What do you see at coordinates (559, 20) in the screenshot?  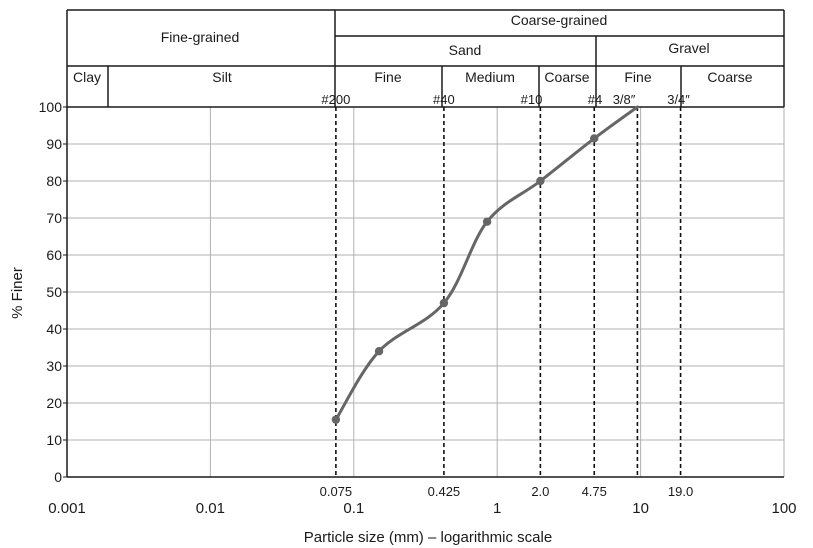 I see `coarse-grained-label: Coarse-grained` at bounding box center [559, 20].